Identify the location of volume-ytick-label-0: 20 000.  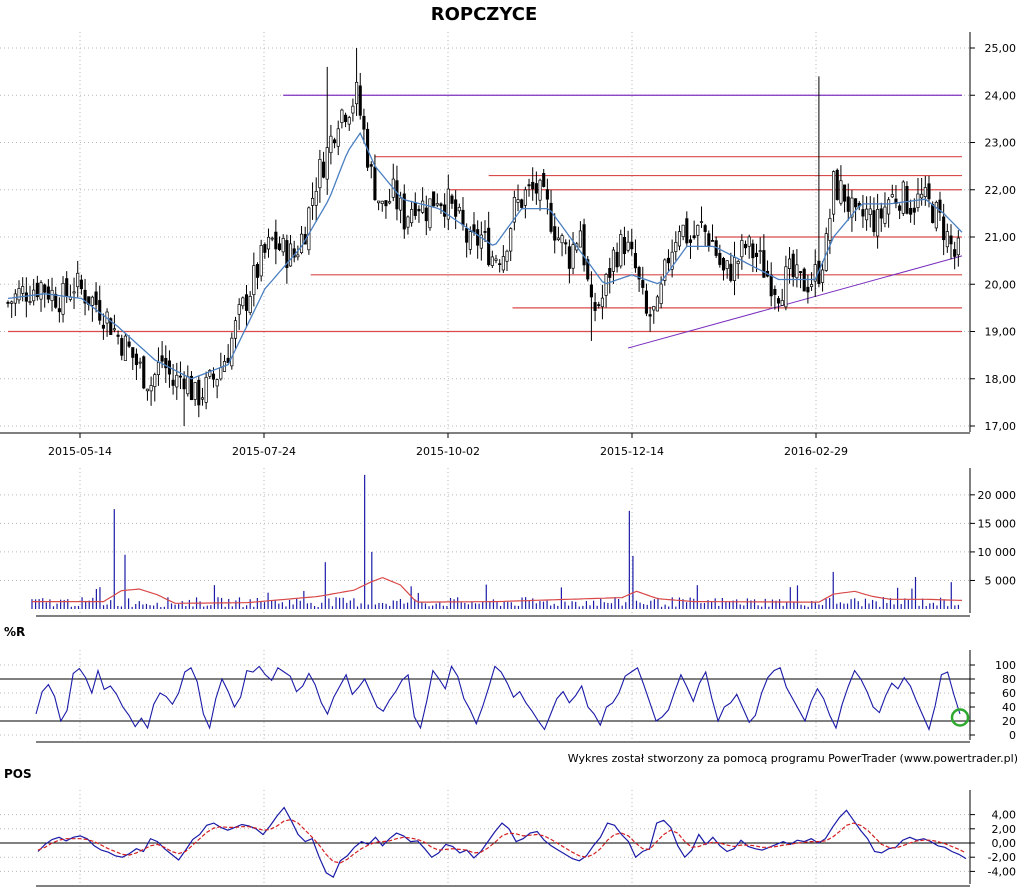
(997, 495).